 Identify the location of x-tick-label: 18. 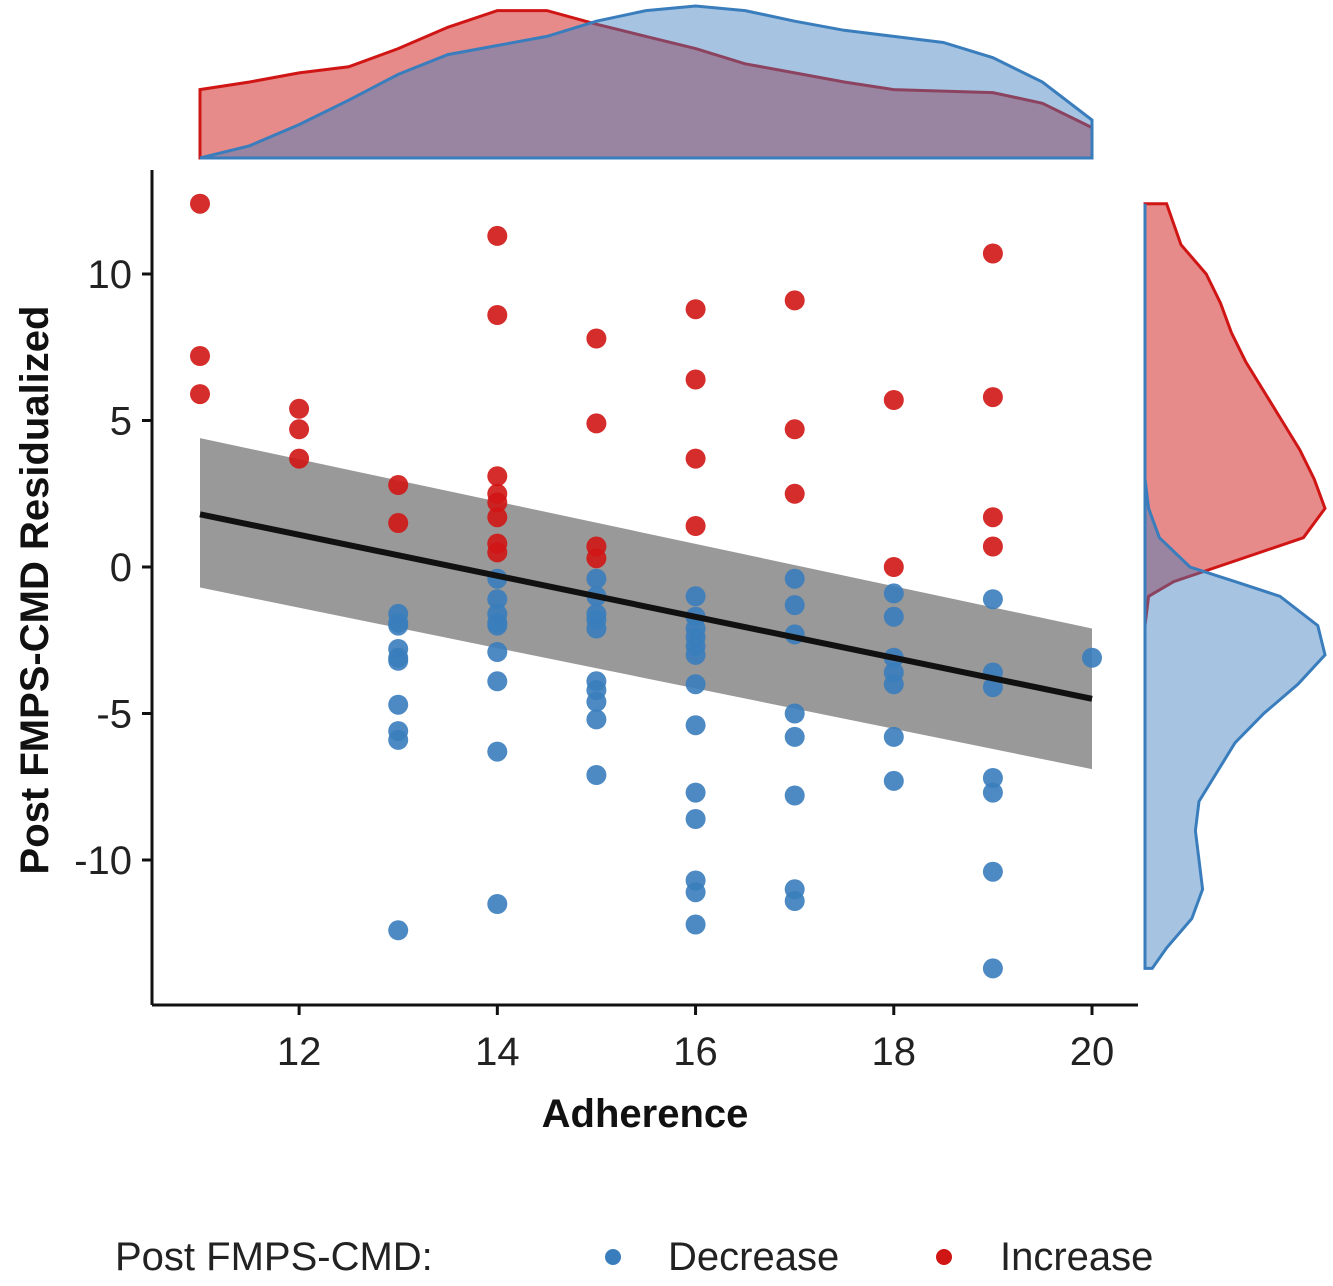
(894, 1052).